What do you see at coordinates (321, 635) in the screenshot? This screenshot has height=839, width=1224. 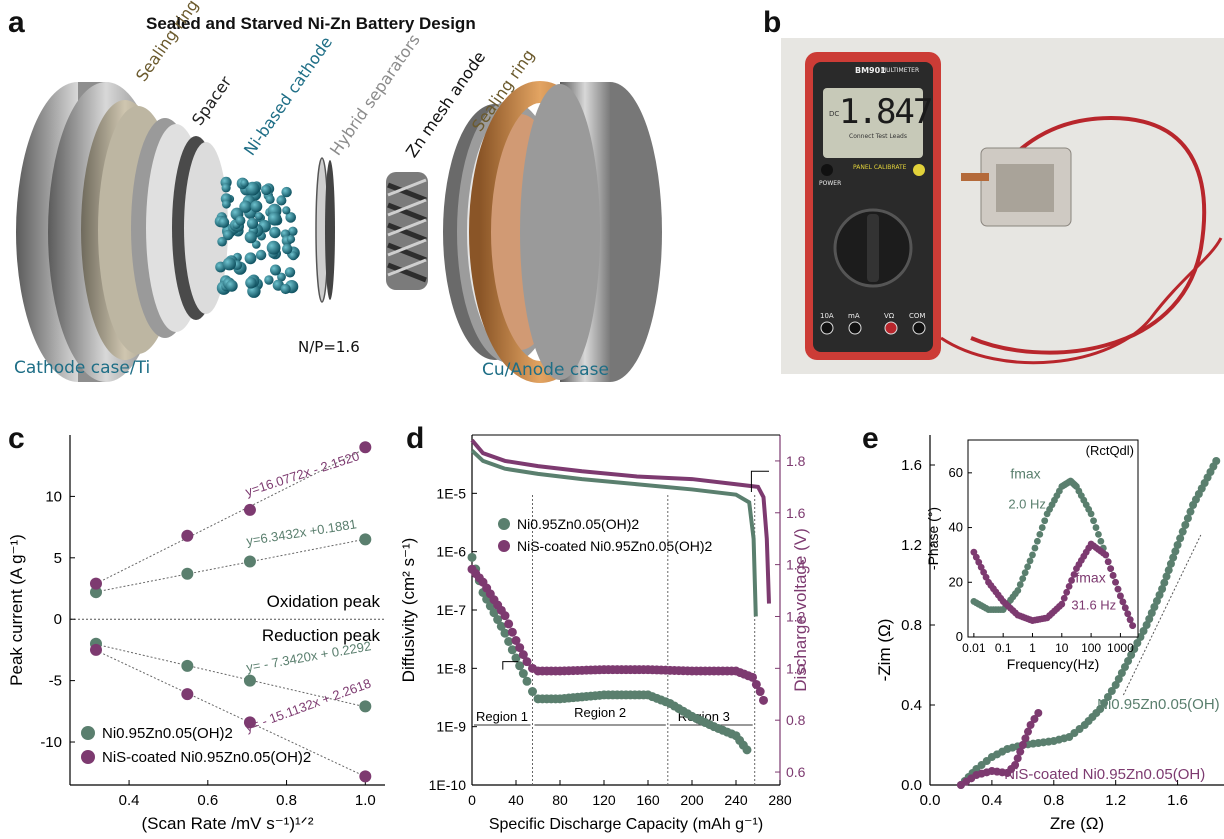 I see `annotation-reduction: Reduction peak` at bounding box center [321, 635].